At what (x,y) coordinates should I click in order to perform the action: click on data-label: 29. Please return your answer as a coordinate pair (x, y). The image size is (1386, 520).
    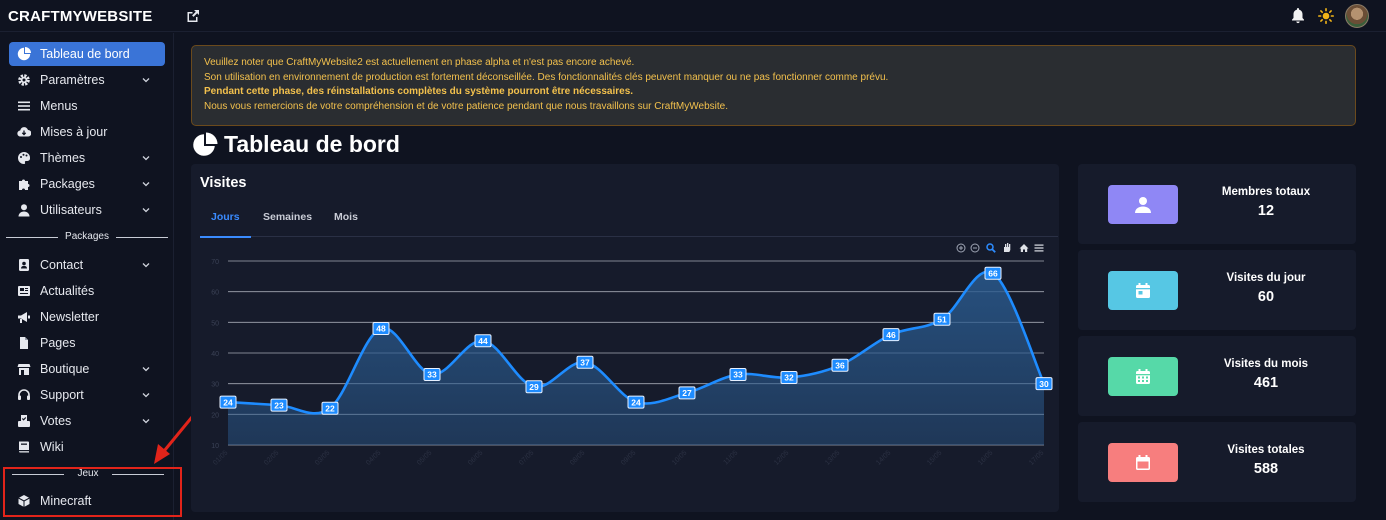
    Looking at the image, I should click on (534, 387).